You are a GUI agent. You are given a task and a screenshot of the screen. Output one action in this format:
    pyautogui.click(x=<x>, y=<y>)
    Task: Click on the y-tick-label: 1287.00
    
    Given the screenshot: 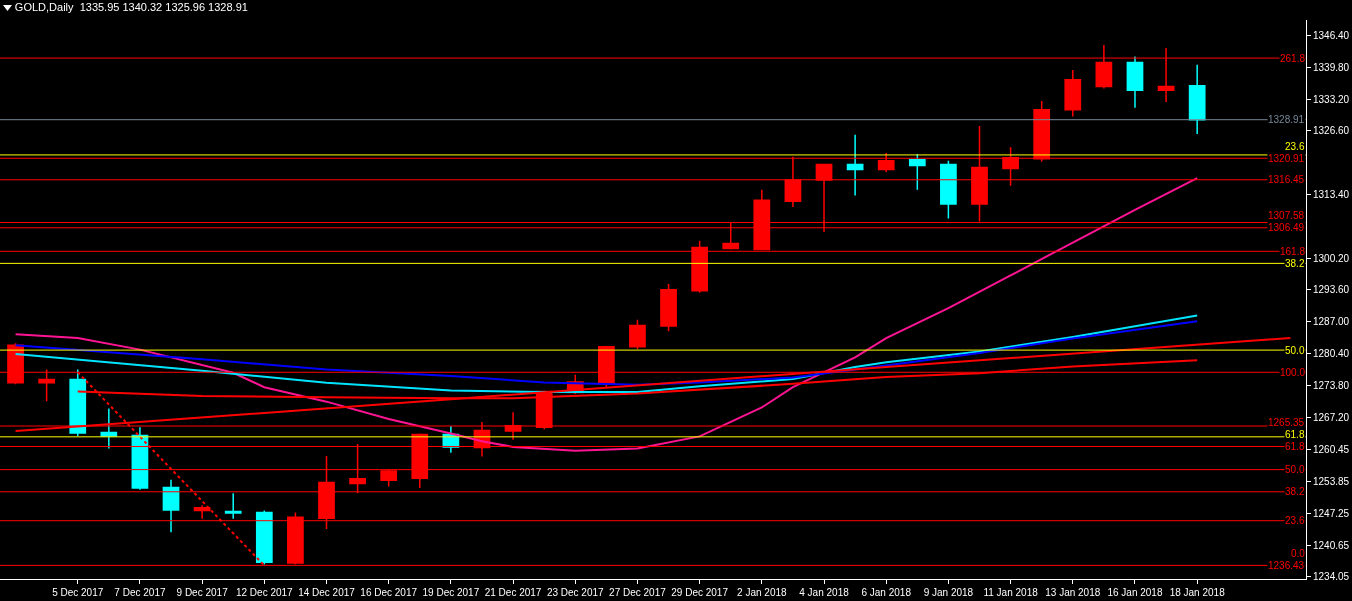 What is the action you would take?
    pyautogui.click(x=1331, y=322)
    